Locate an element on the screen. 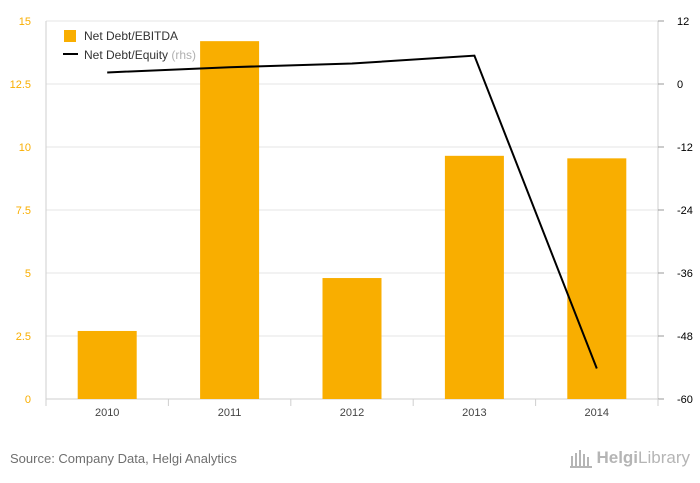 This screenshot has width=700, height=483. x-tick-label: 2012 is located at coordinates (352, 413).